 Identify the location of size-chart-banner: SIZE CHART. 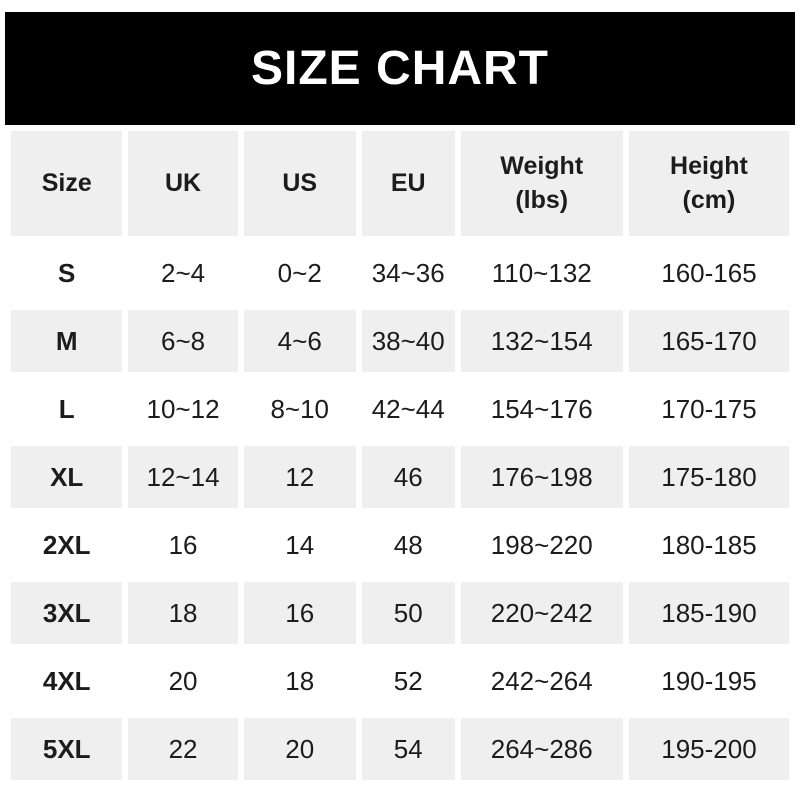
(400, 68).